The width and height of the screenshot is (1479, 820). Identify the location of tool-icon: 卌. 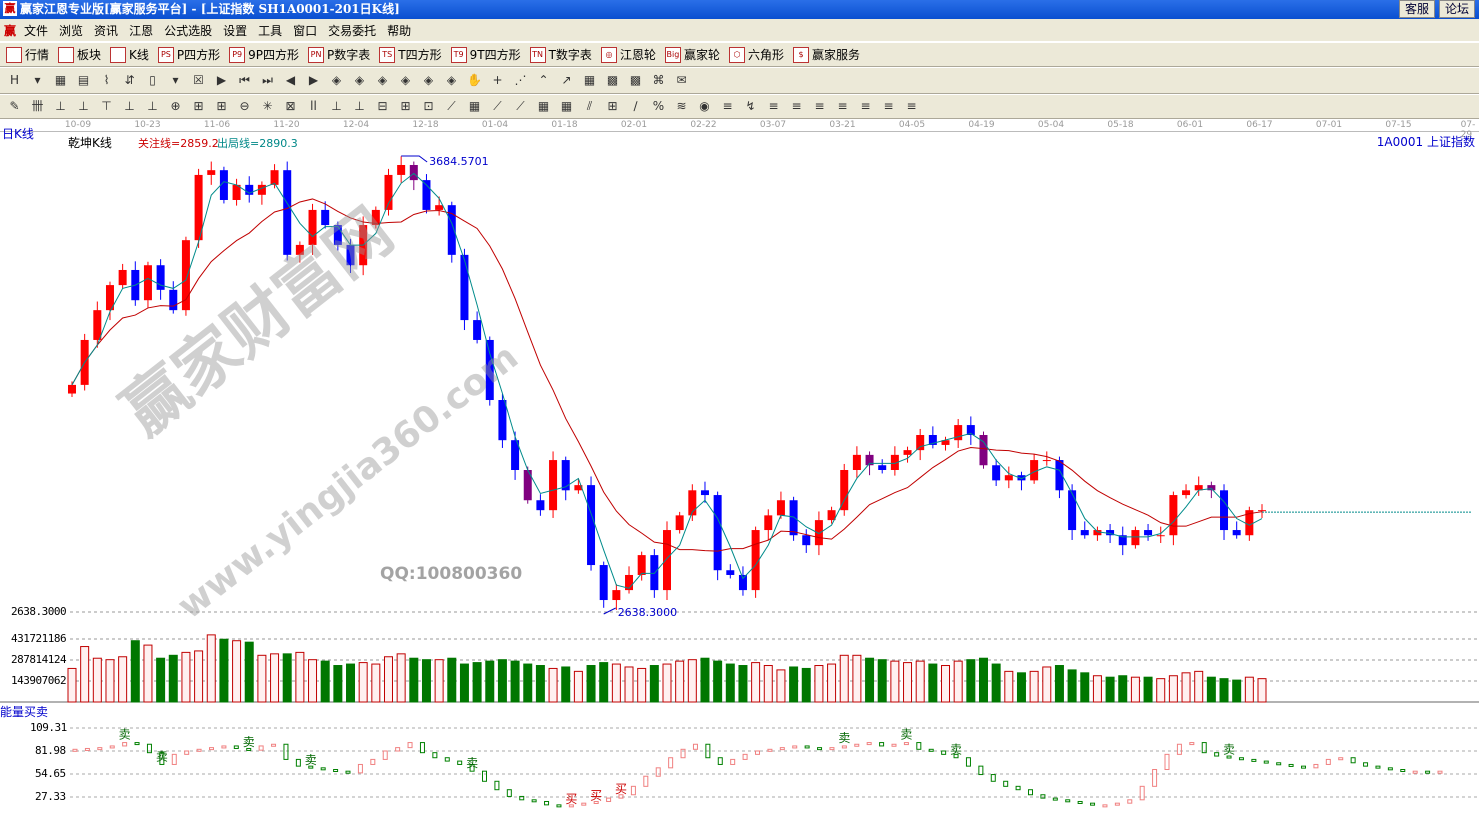
(37, 106).